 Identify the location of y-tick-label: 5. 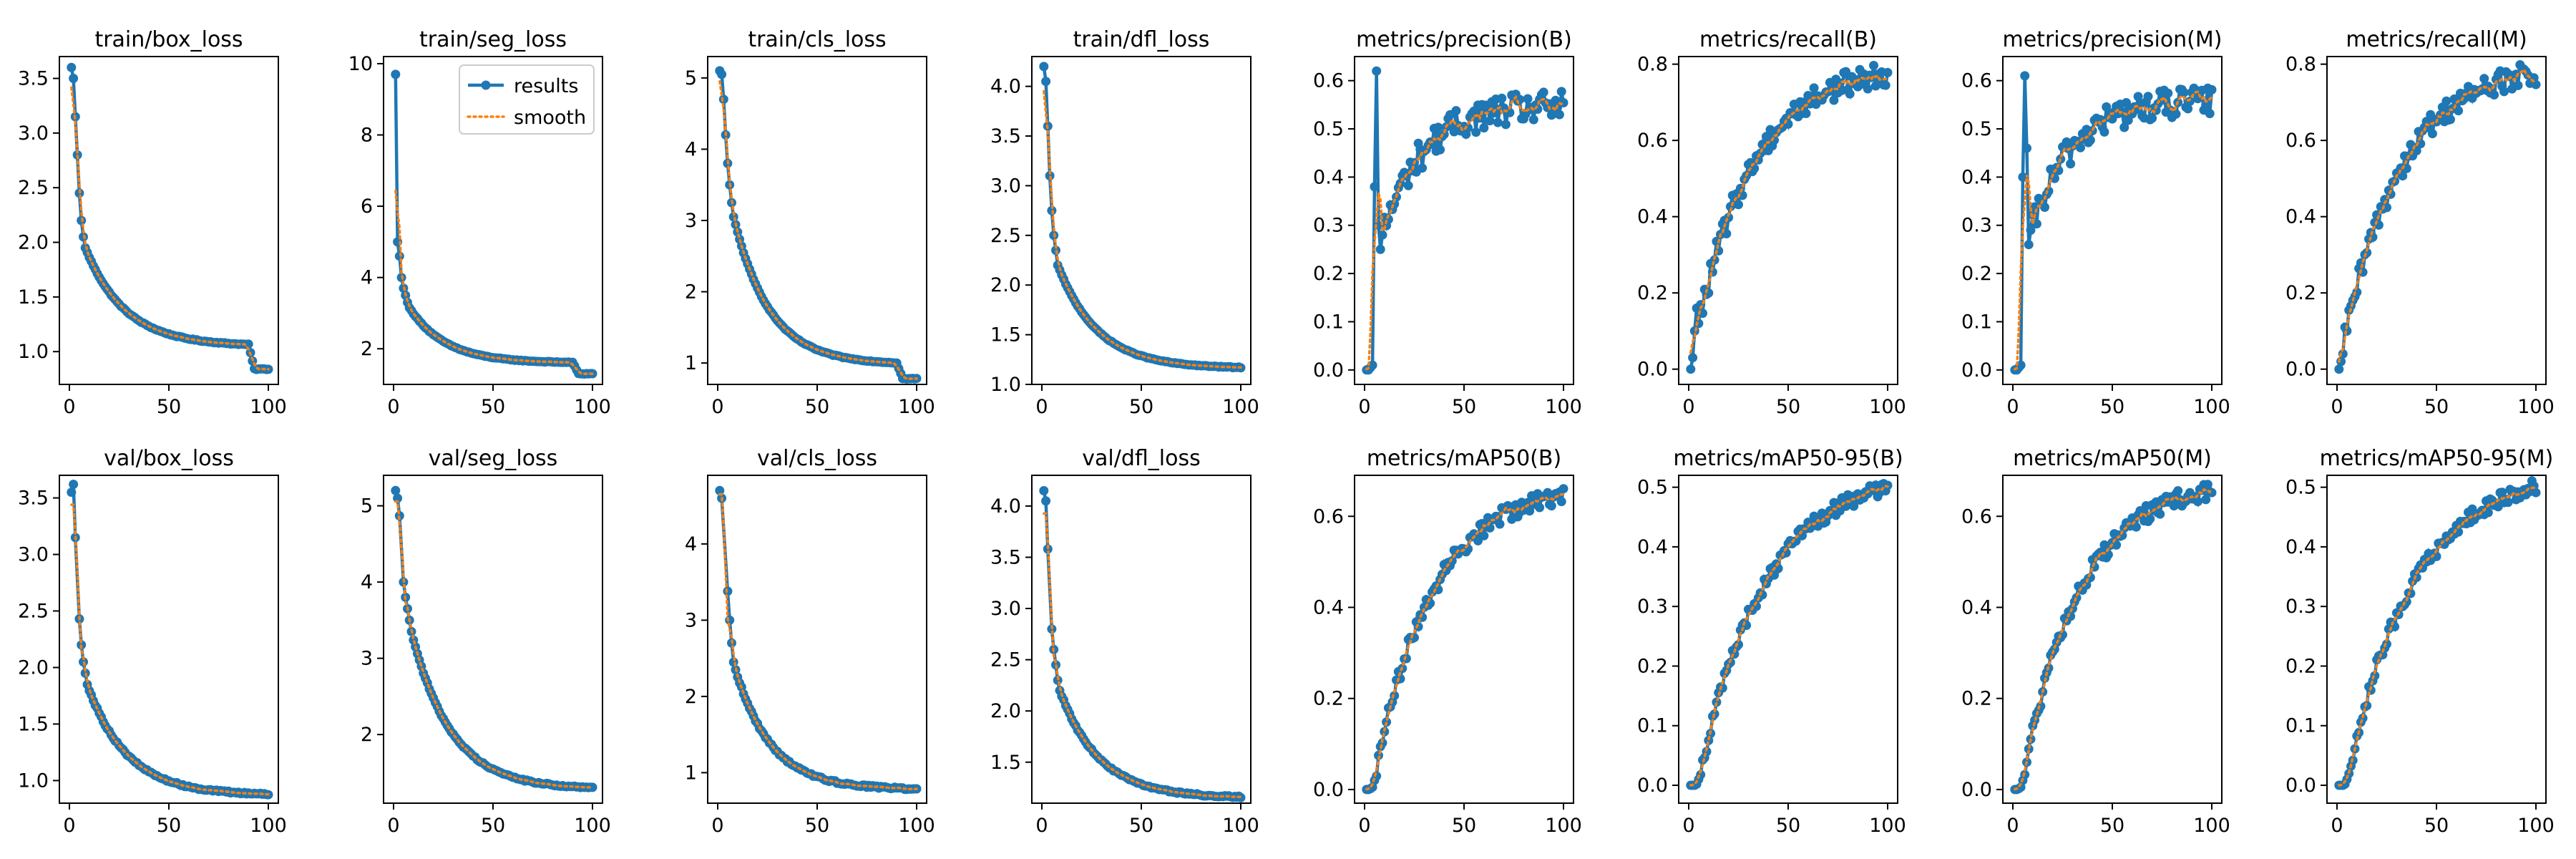
(367, 506).